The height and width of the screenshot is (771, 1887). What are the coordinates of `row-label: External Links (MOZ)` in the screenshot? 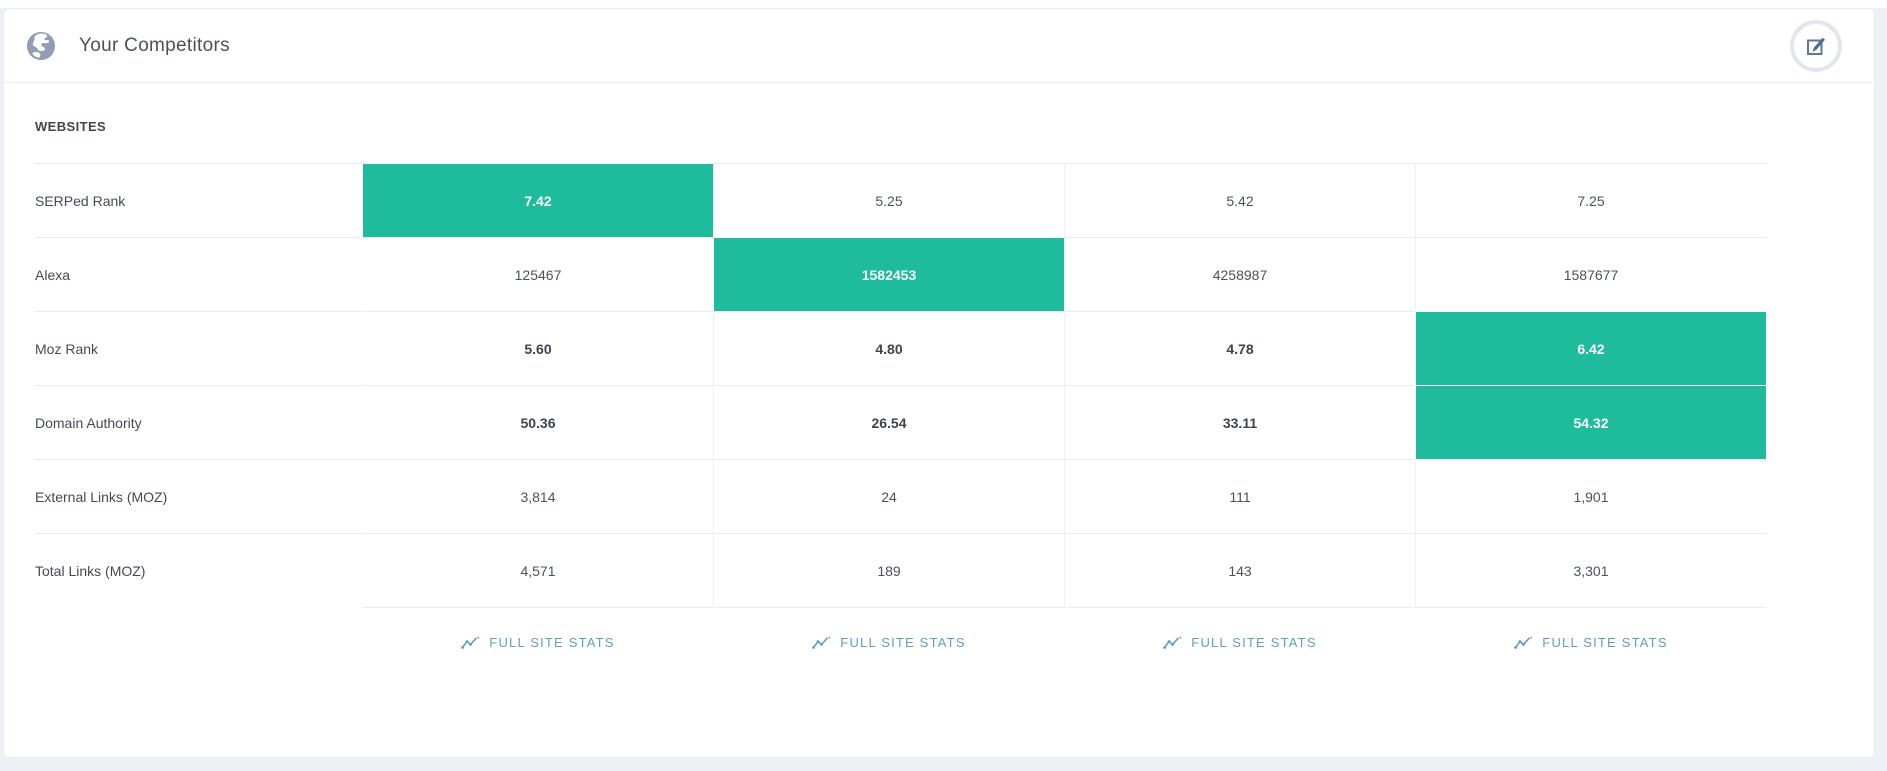 It's located at (198, 496).